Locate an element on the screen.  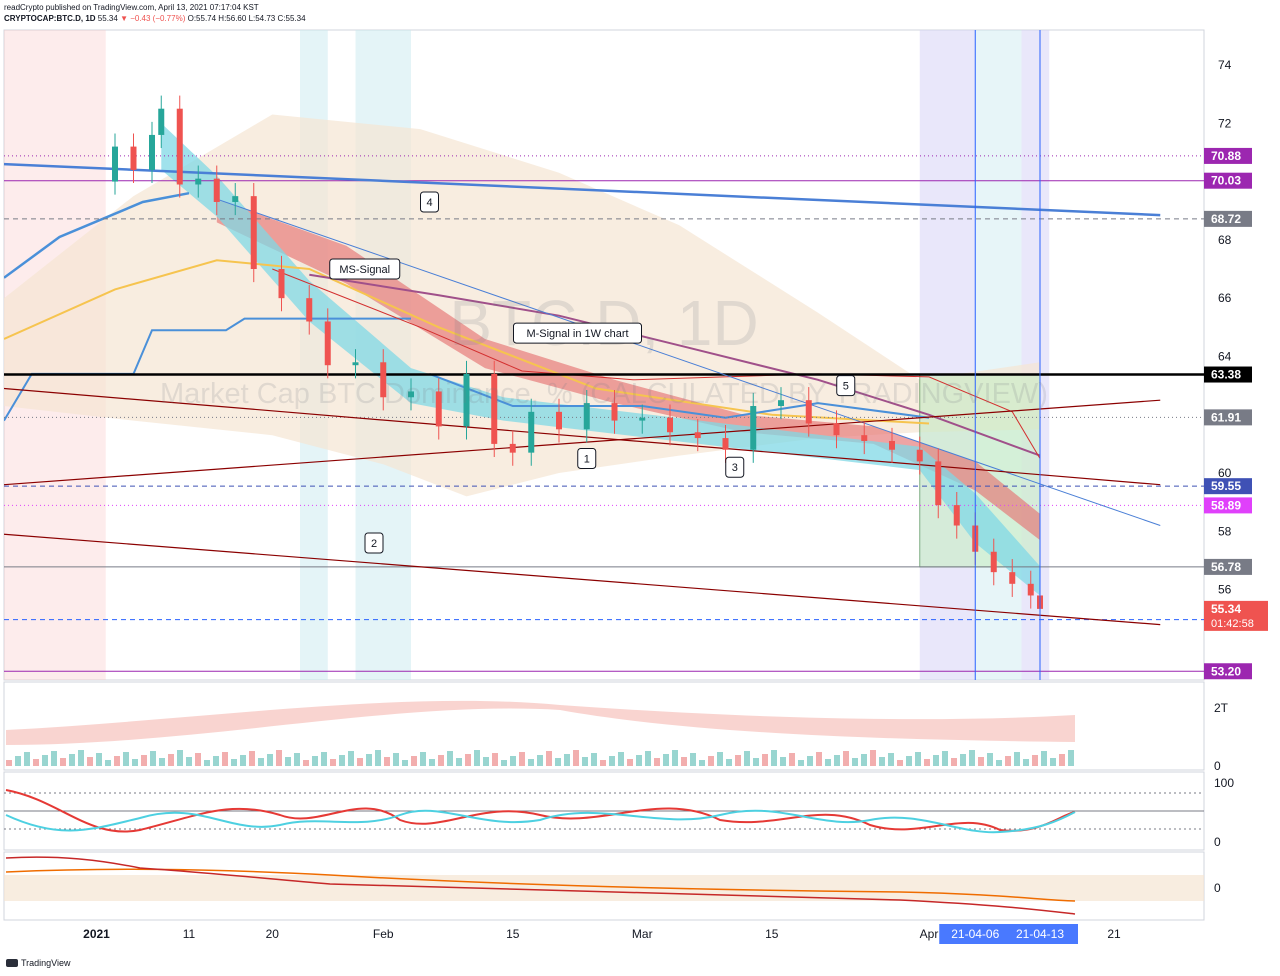
x-tick-label: Feb is located at coordinates (383, 934).